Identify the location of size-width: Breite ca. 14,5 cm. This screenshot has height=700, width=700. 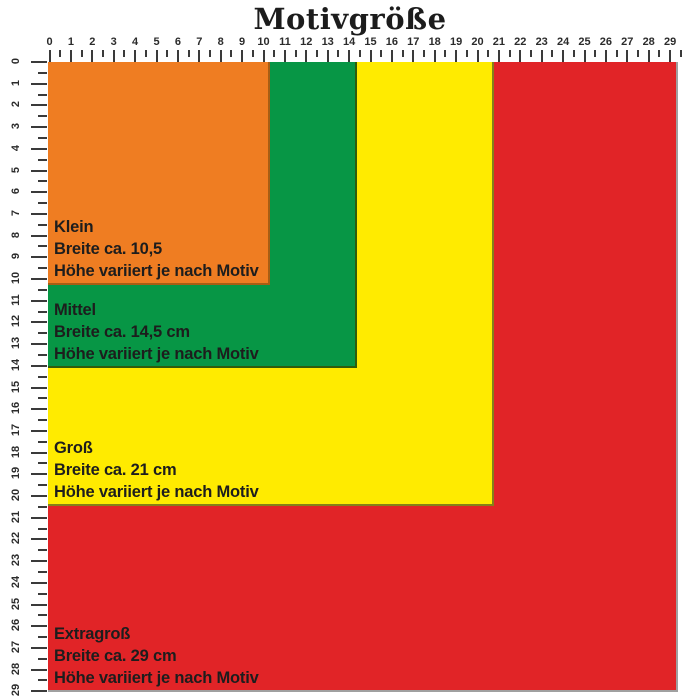
(122, 332).